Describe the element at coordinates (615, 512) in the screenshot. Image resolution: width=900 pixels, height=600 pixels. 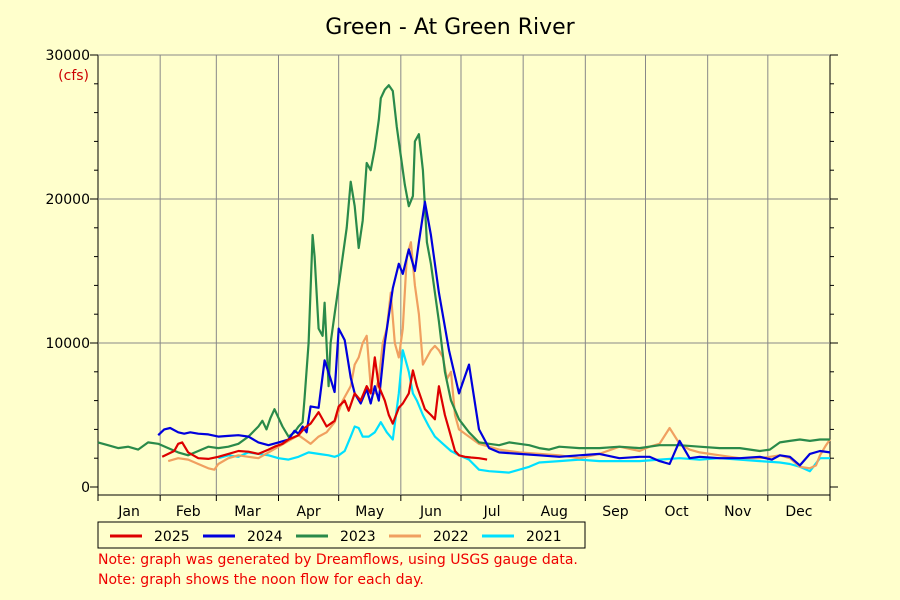
I see `x-tick-label: Sep` at that location.